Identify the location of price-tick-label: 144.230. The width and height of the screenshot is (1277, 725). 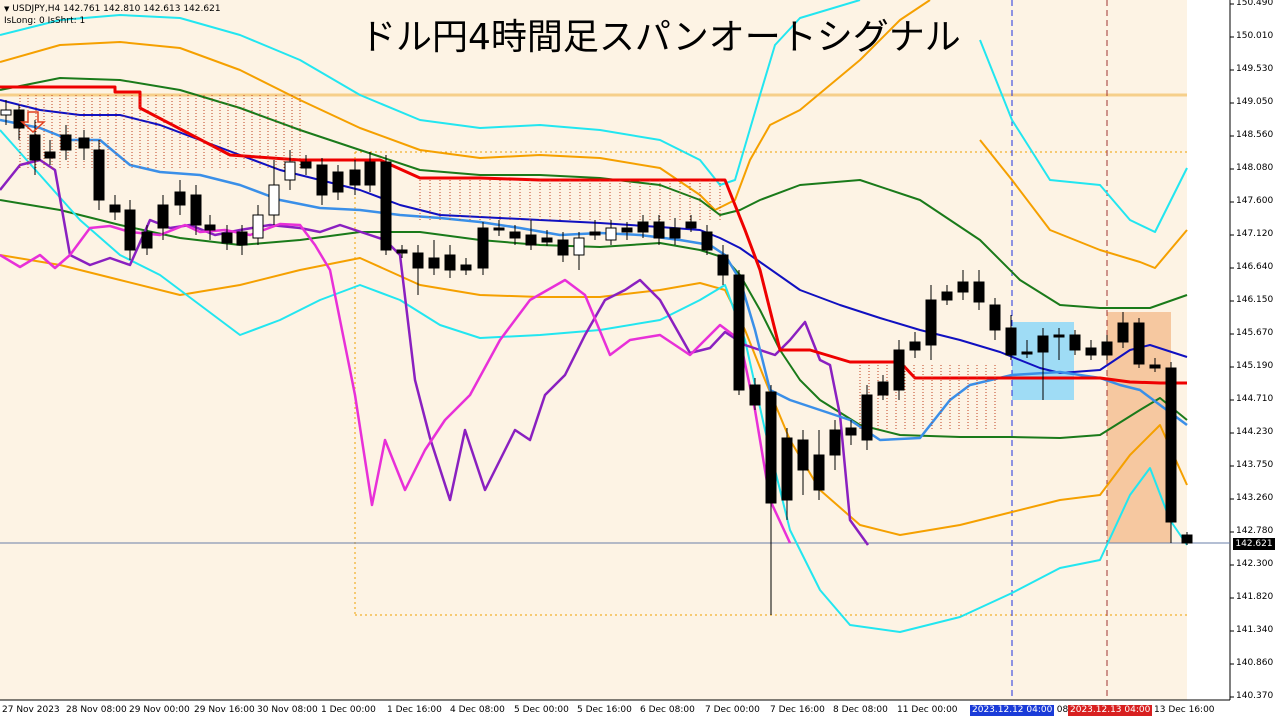
(1255, 432).